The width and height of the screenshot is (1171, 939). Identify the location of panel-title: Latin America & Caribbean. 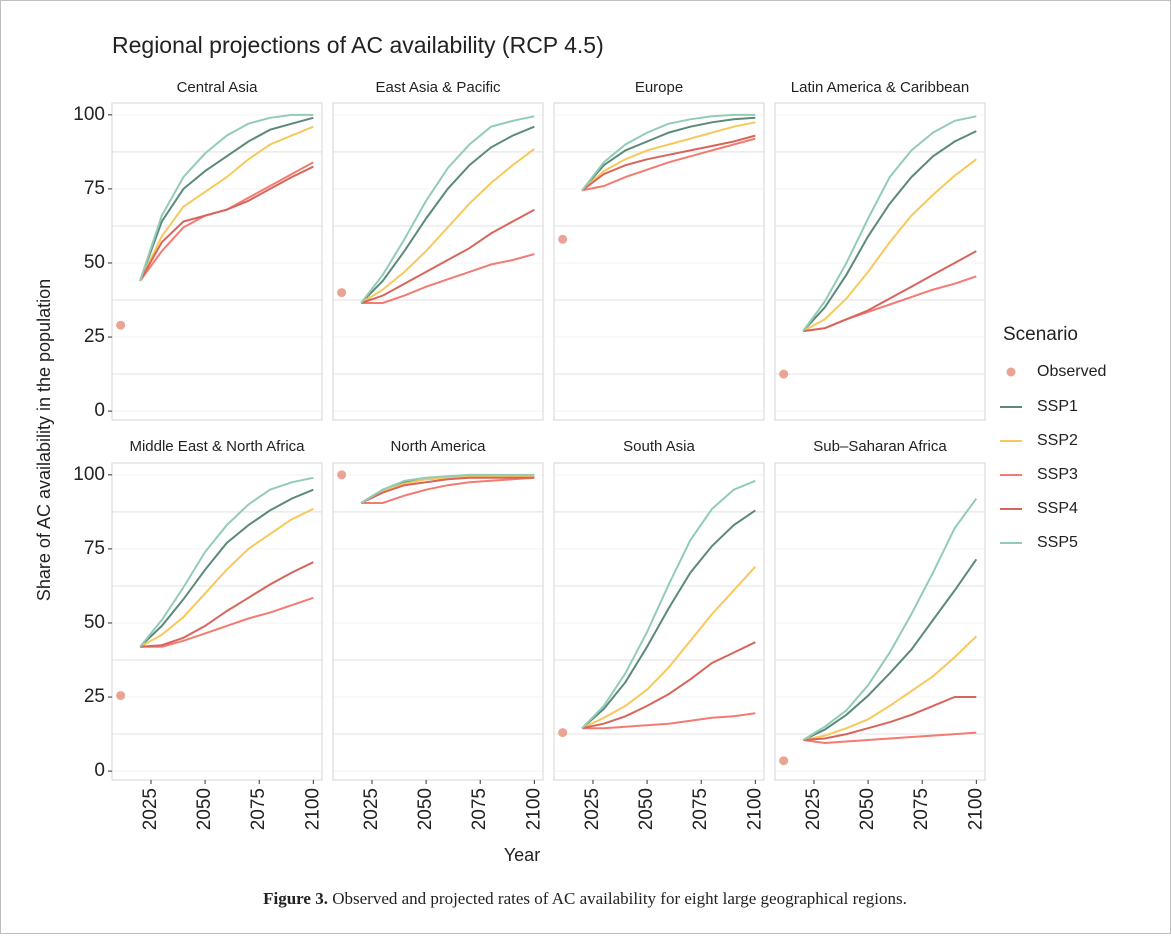
(880, 87).